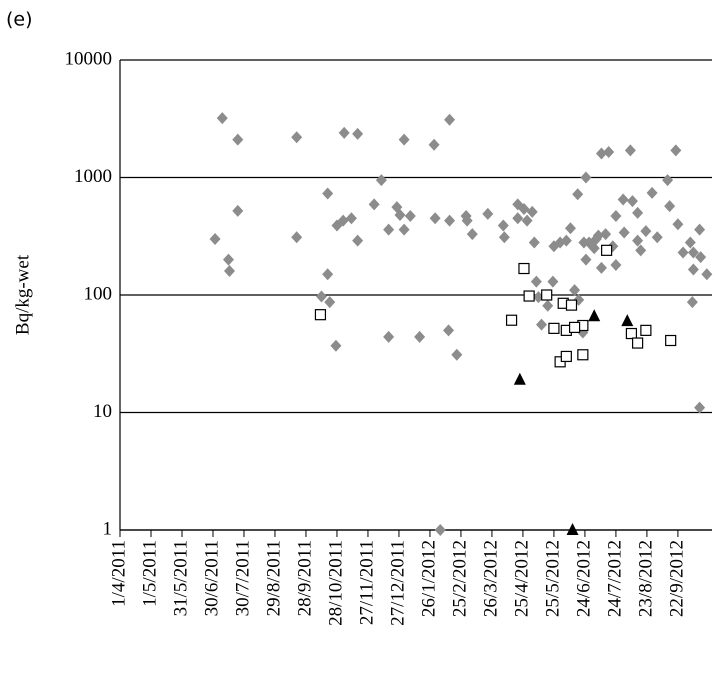  Describe the element at coordinates (614, 578) in the screenshot. I see `x-tick-label: 24/7/2012` at that location.